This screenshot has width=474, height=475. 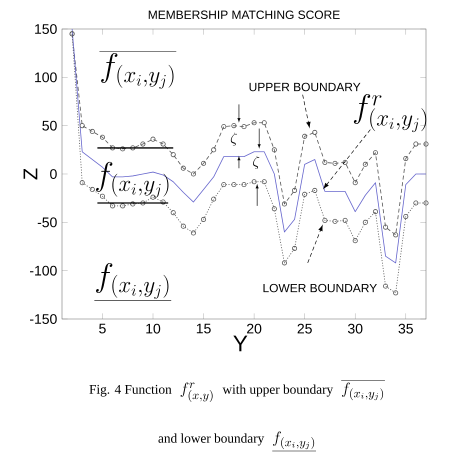 I want to click on x-axis-title: Y, so click(x=240, y=344).